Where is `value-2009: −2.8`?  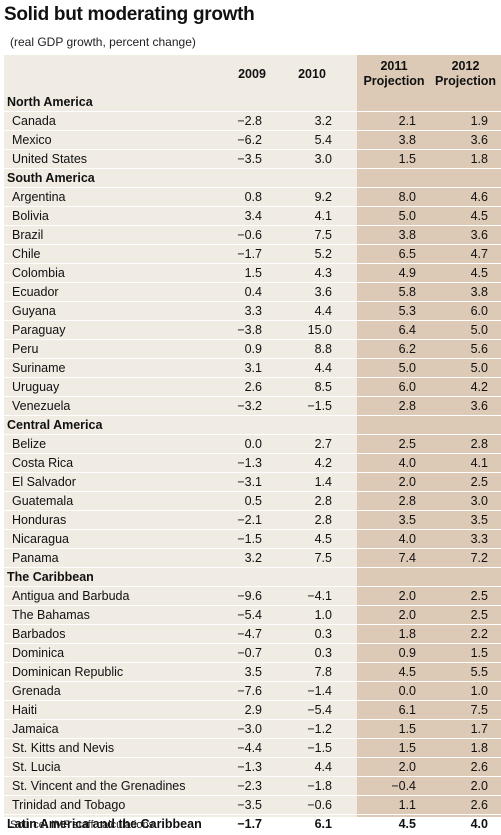
value-2009: −2.8 is located at coordinates (249, 121).